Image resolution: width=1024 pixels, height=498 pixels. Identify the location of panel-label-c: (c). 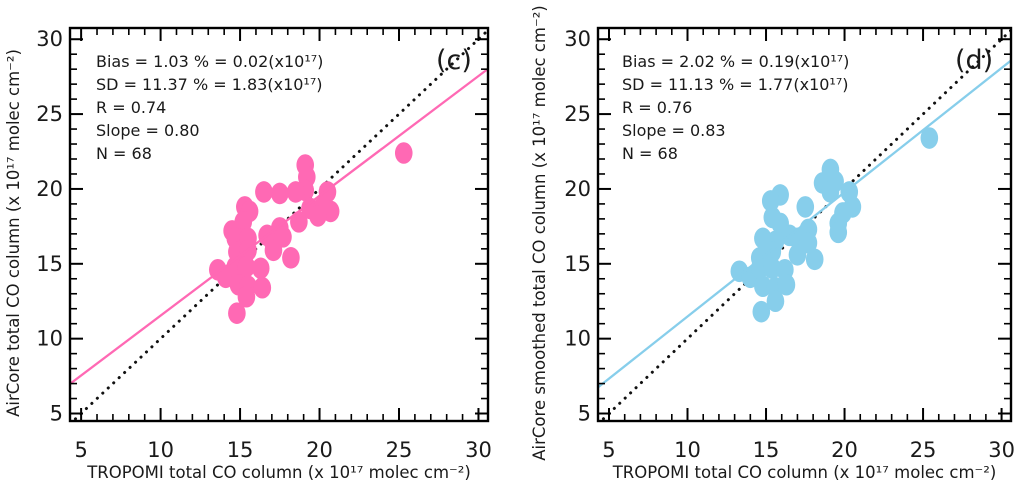
(454, 60).